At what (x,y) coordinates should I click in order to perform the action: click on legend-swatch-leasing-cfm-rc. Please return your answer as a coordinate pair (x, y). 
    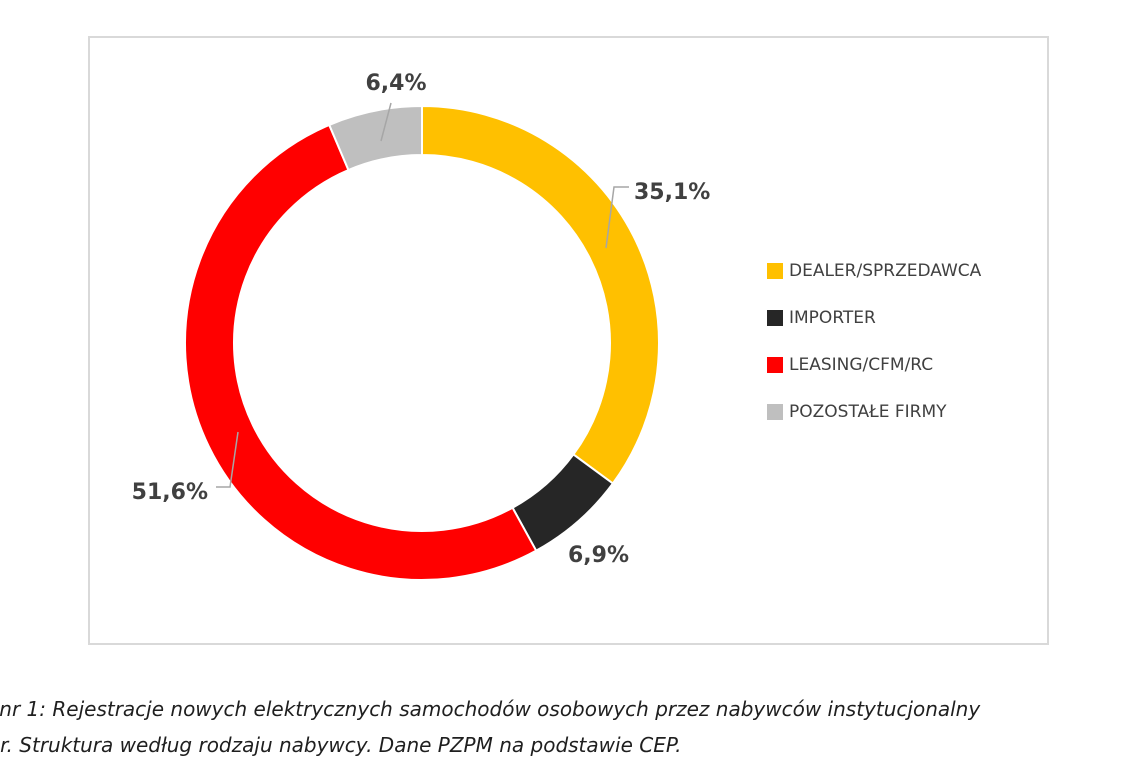
    Looking at the image, I should click on (775, 365).